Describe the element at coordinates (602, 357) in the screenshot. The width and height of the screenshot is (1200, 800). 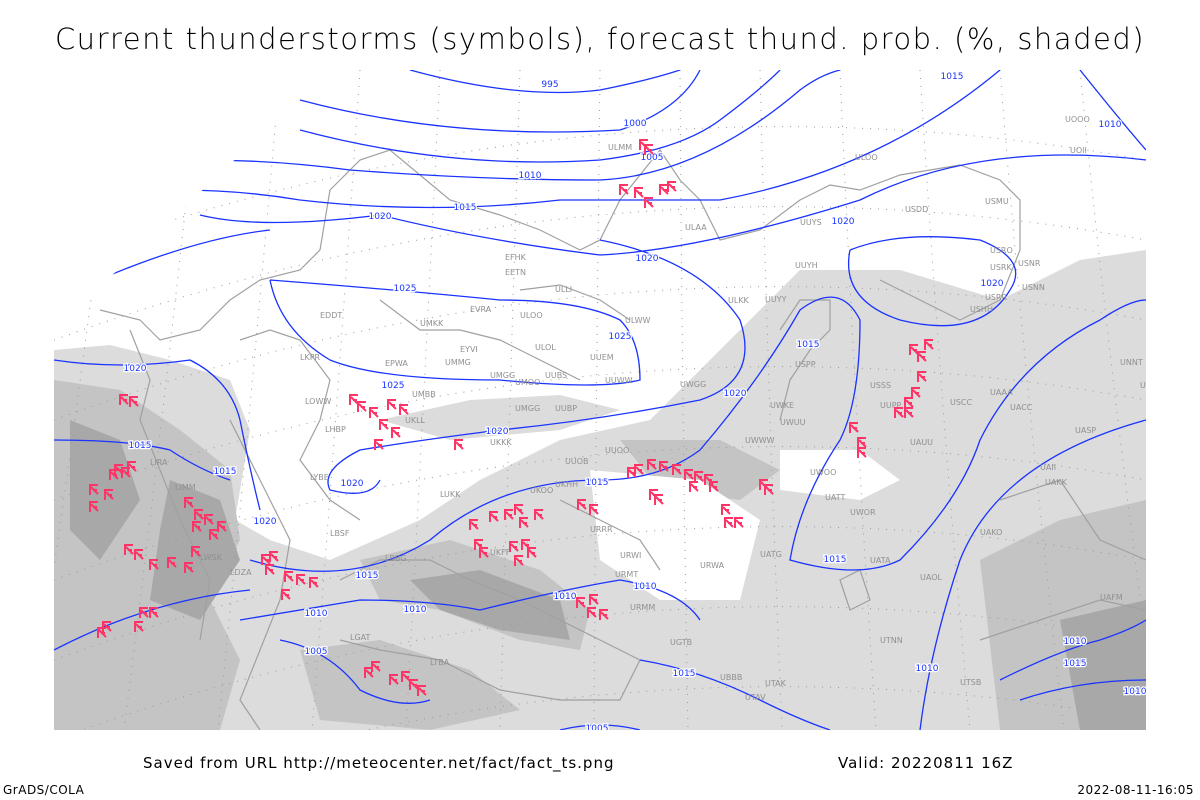
I see `station-label: UUEM` at that location.